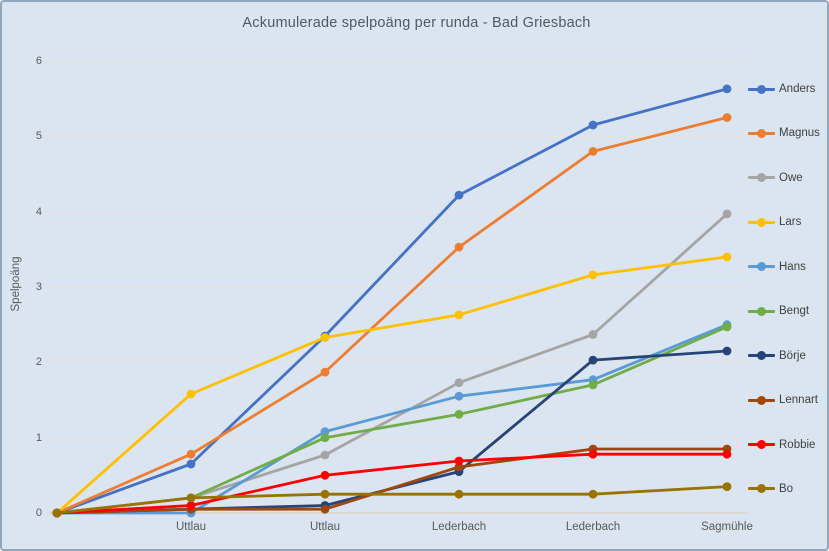 Image resolution: width=829 pixels, height=551 pixels. Describe the element at coordinates (727, 527) in the screenshot. I see `x-axis-label: Sagmühle` at that location.